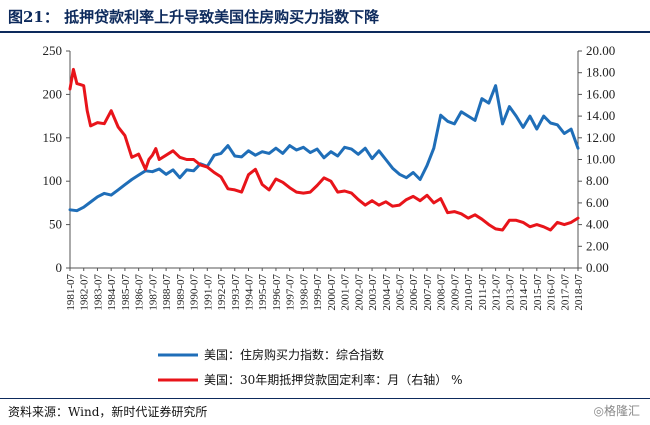 This screenshot has width=650, height=425. I want to click on legend-entry-label: 美国：30年期抵押贷款固定利率：月（右轴） %, so click(333, 379).